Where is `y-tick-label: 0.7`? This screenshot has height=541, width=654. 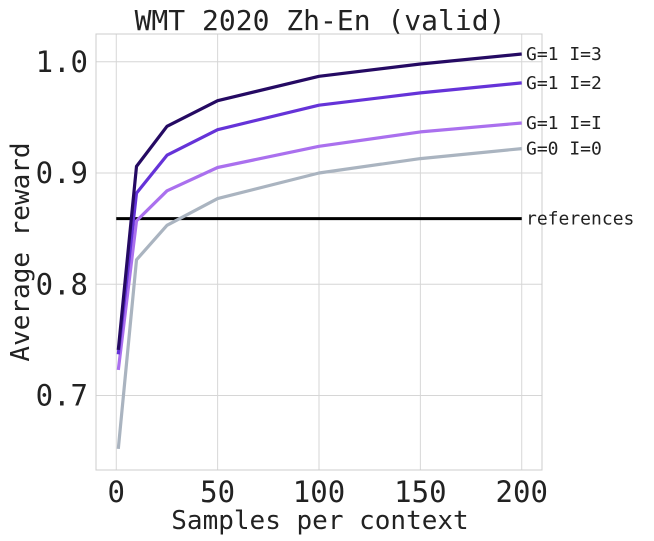
y-tick-label: 0.7 is located at coordinates (62, 395).